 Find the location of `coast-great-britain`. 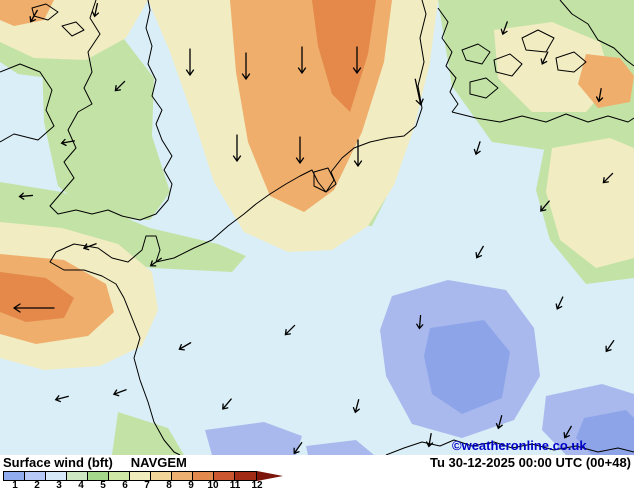

coast-great-britain is located at coordinates (111, 110).